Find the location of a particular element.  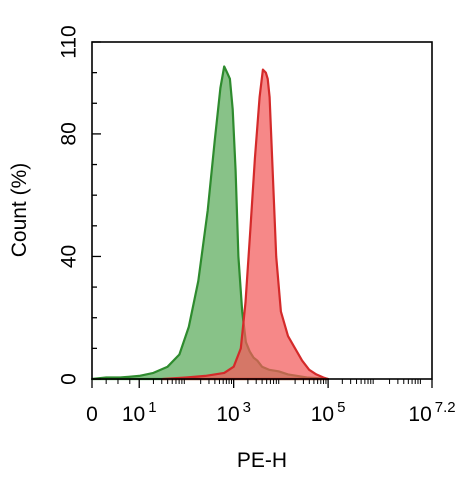

y-tick-label: 0 is located at coordinates (69, 379).